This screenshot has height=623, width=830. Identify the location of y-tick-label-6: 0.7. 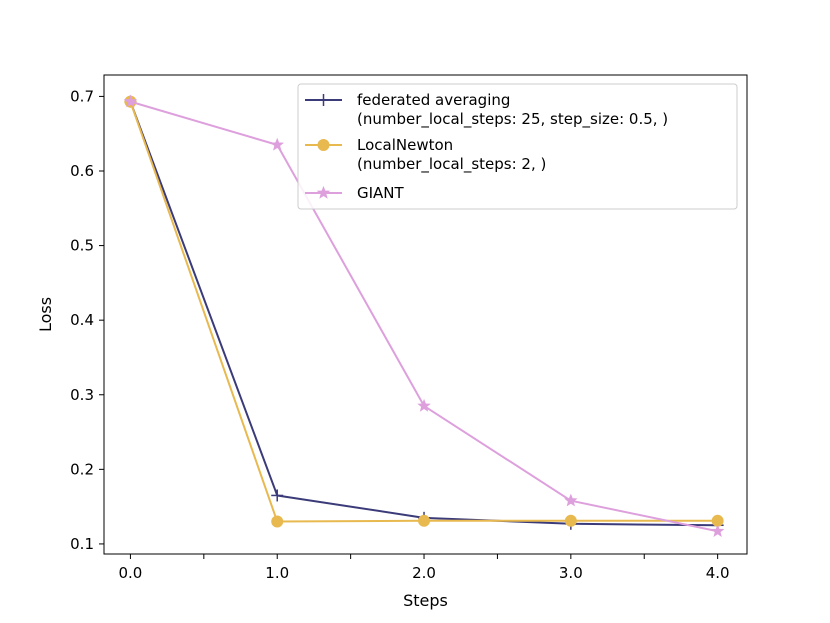
(82, 96).